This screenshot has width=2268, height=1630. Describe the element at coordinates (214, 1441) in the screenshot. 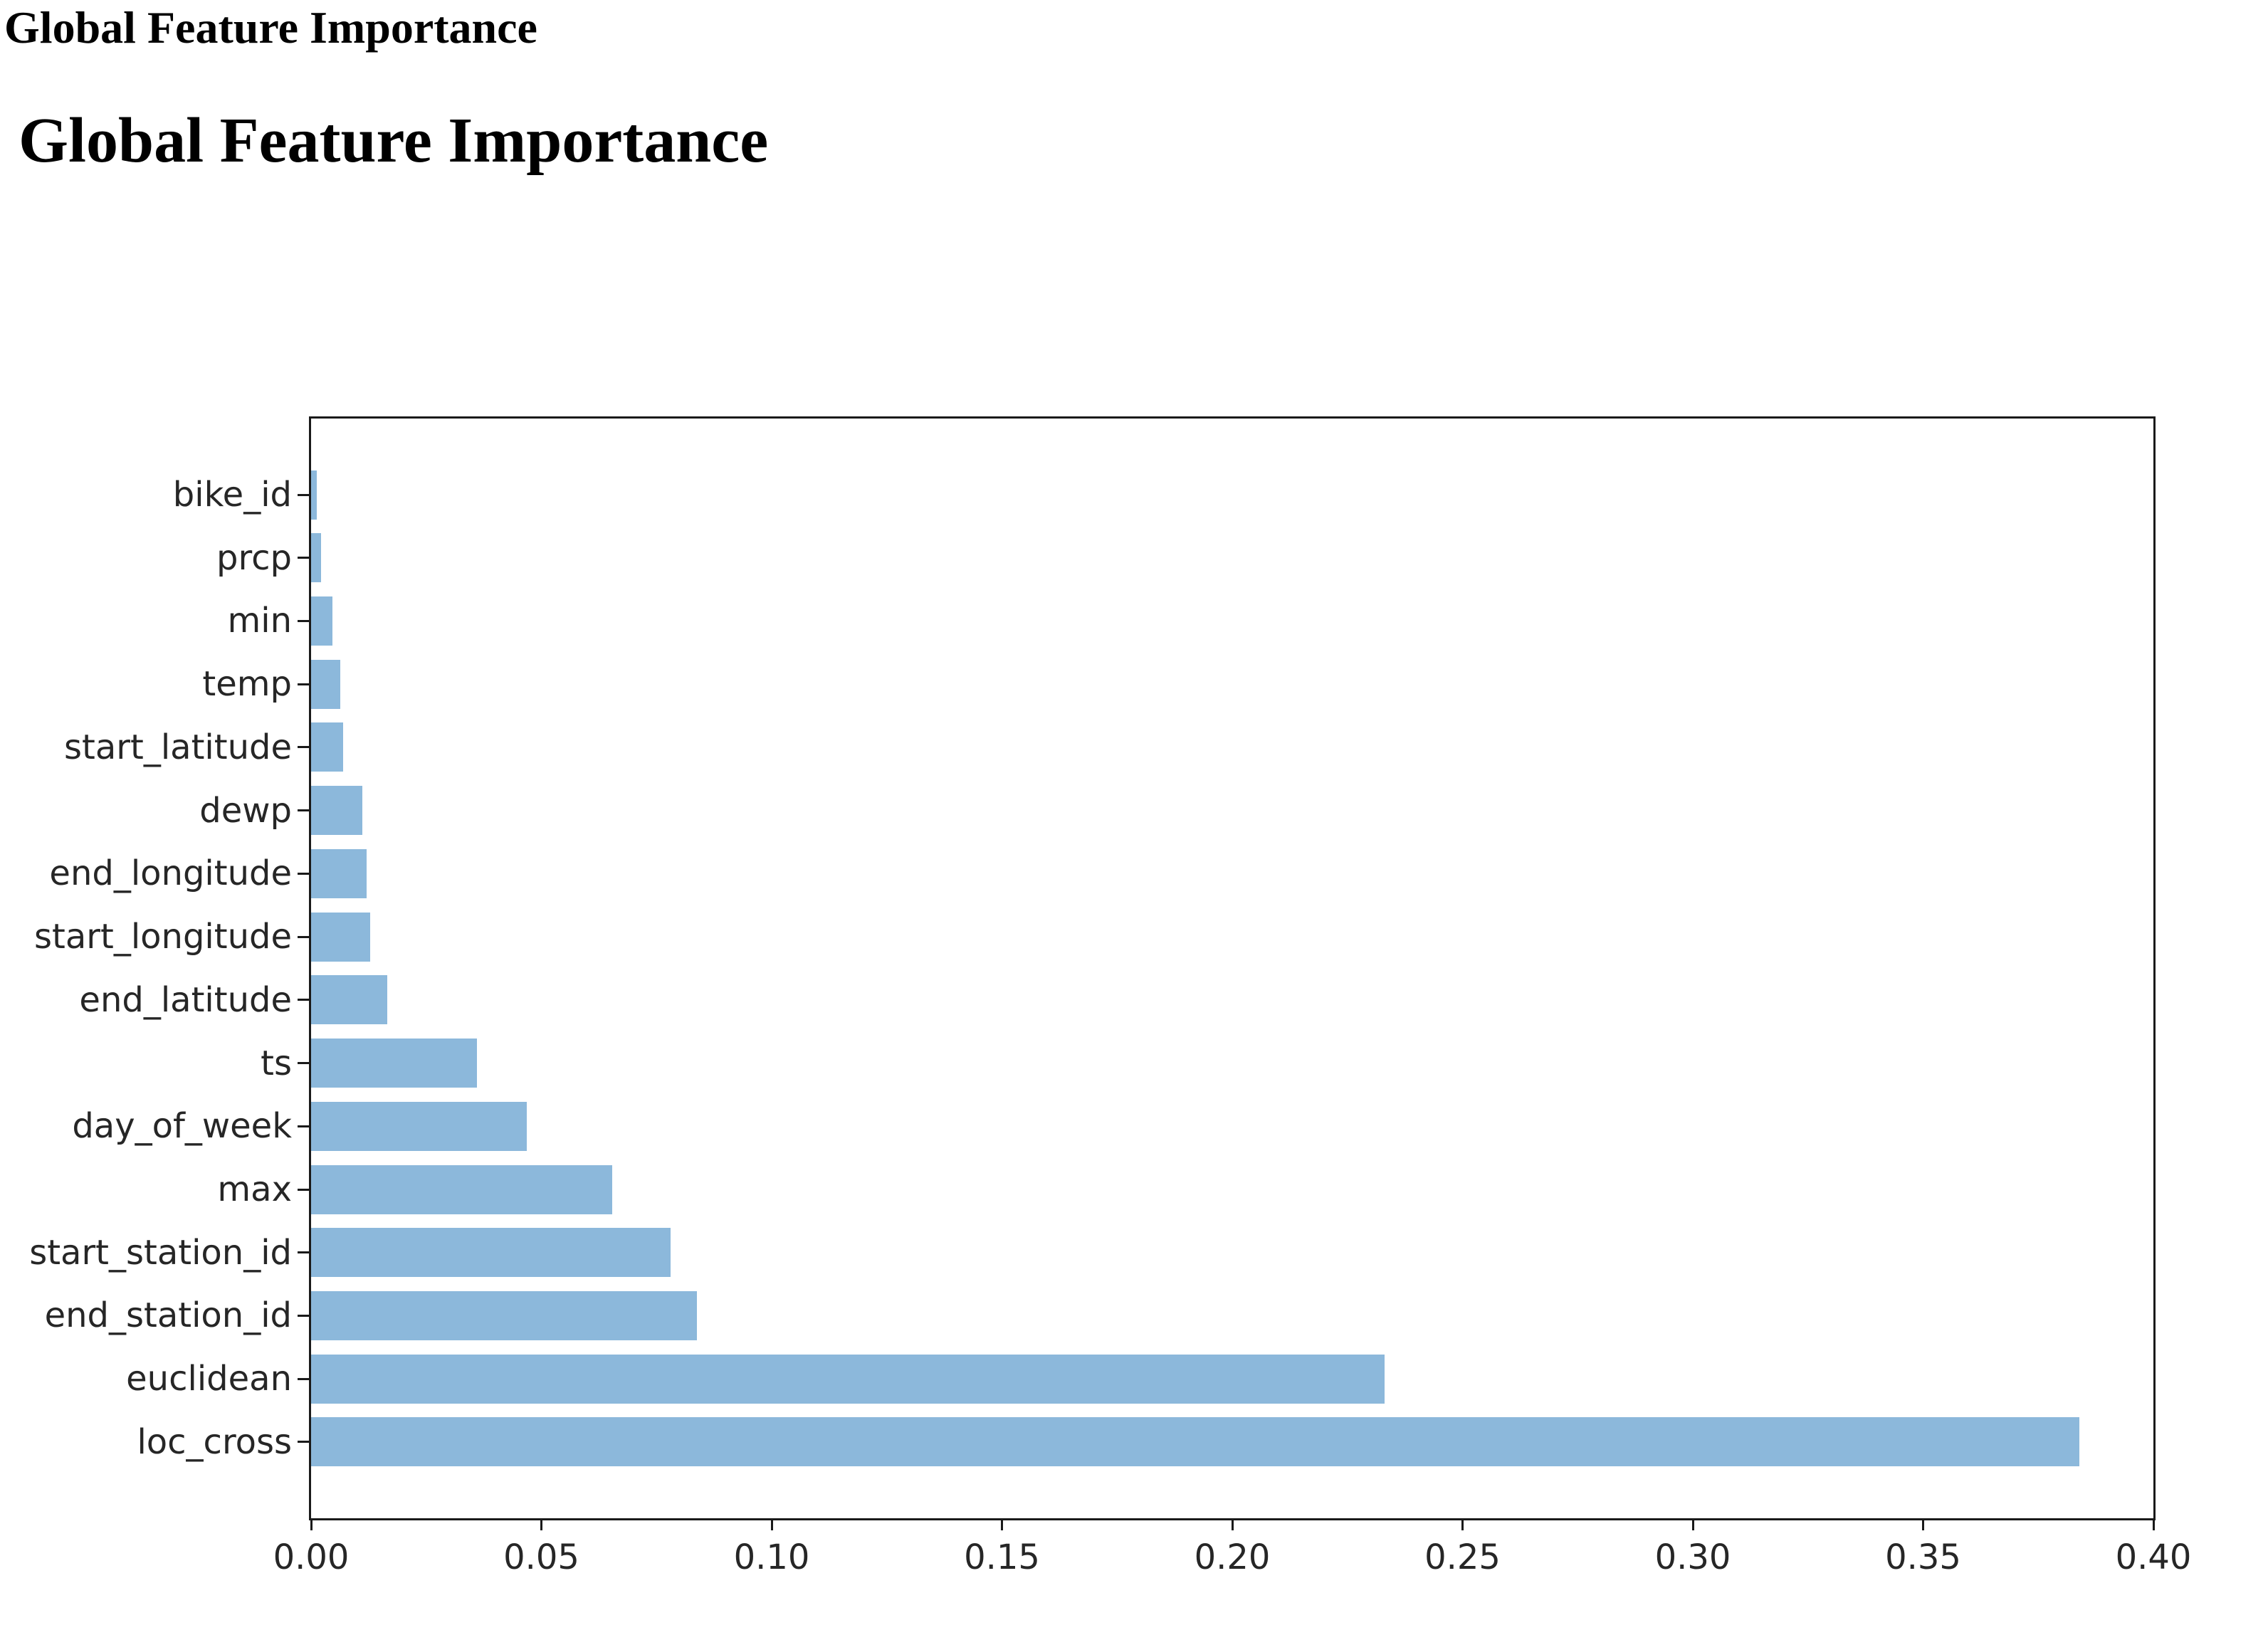

I see `y-tick-label: loc_cross` at that location.